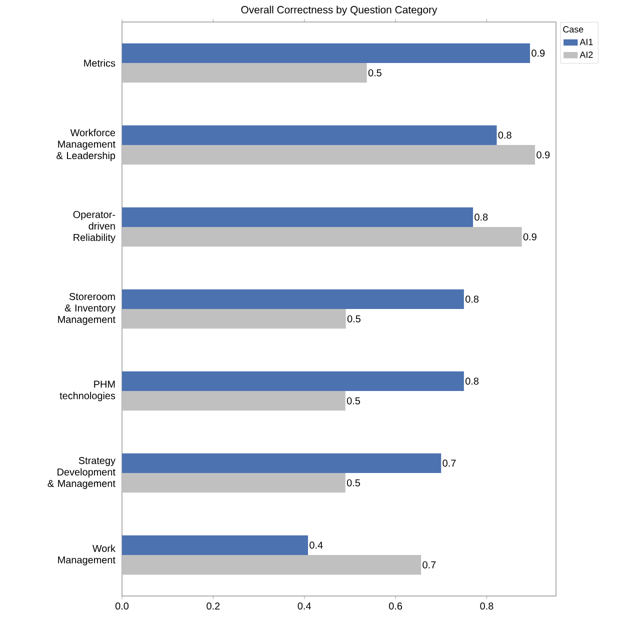 This screenshot has height=630, width=633. I want to click on y-tick-label: Operator-driven Reliability, so click(94, 227).